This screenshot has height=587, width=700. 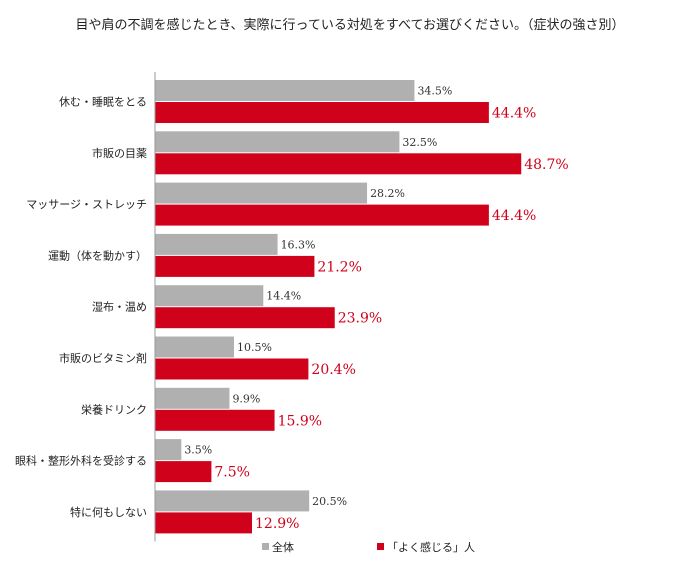 I want to click on data-label-strong: 21.2%, so click(x=339, y=267).